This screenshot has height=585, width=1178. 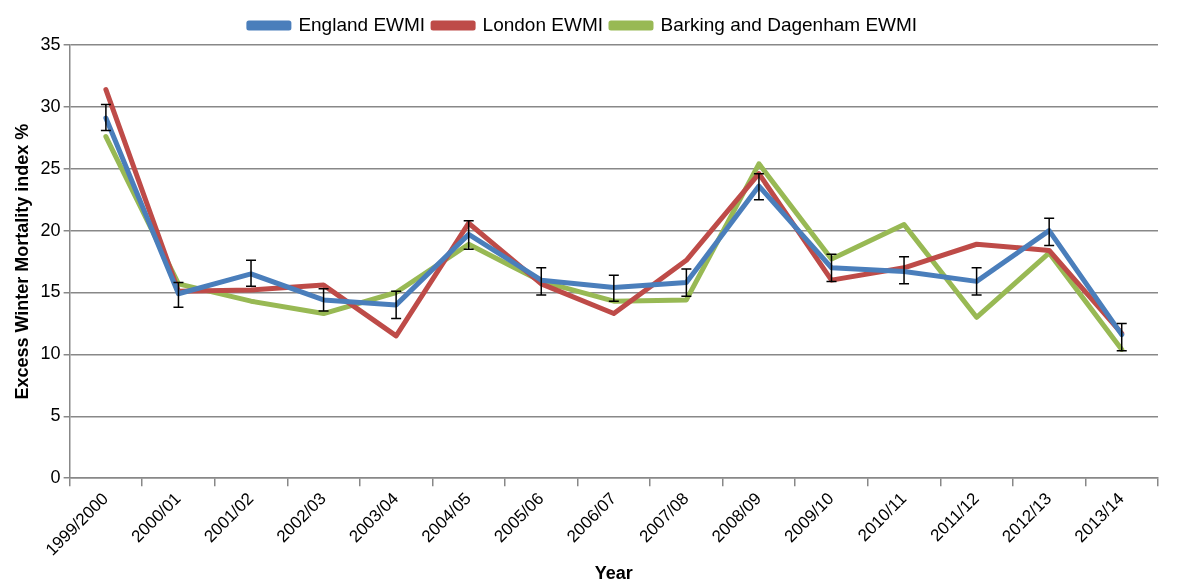 I want to click on x-axis-title: Year, so click(x=613, y=573).